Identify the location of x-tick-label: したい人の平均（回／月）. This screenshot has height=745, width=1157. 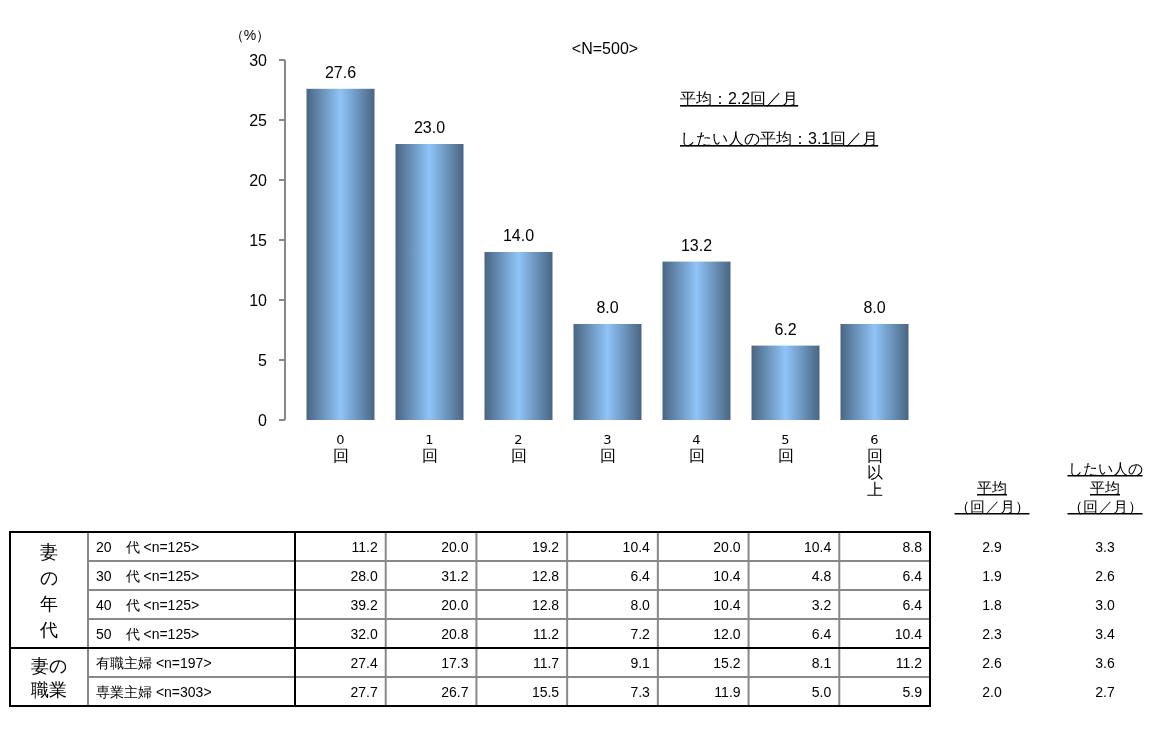
(1105, 487).